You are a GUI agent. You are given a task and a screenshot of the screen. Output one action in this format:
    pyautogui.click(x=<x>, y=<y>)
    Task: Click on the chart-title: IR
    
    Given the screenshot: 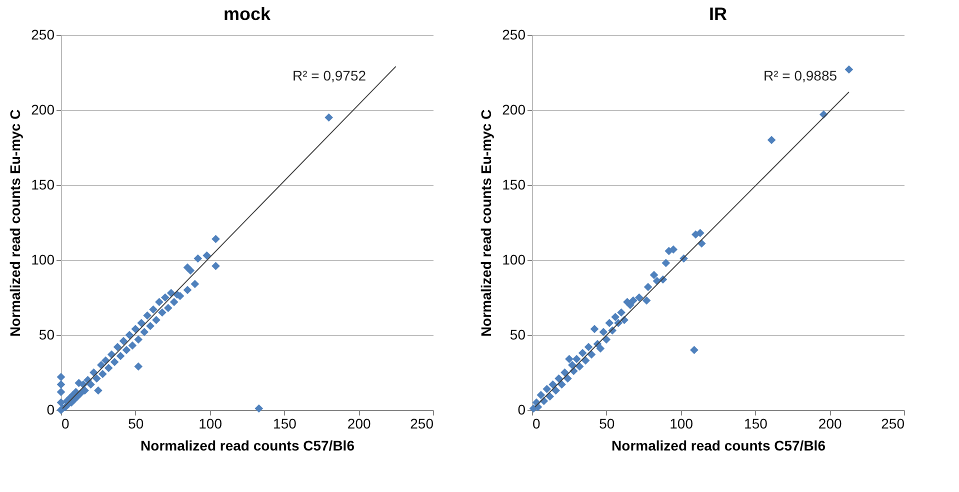 What is the action you would take?
    pyautogui.click(x=718, y=14)
    